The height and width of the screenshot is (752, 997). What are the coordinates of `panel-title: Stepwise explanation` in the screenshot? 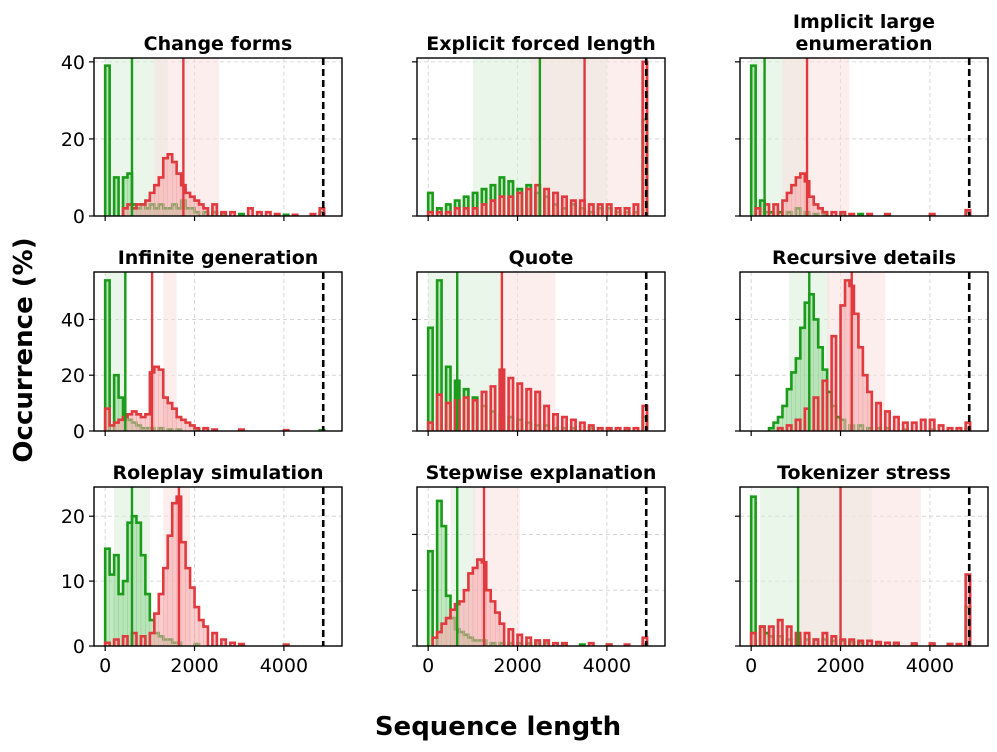 It's located at (541, 473).